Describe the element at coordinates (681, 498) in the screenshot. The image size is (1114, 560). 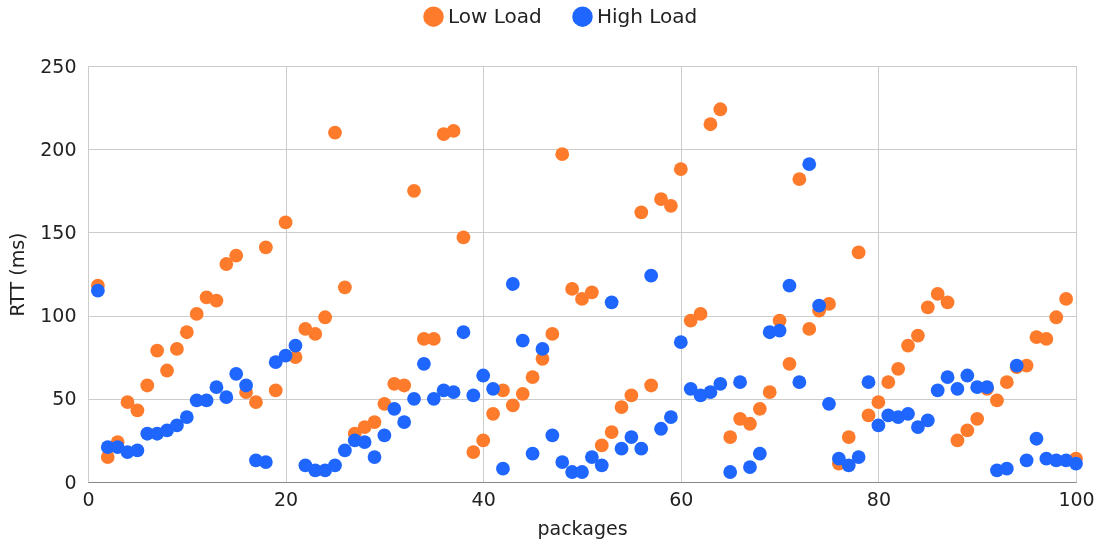
I see `x-tick-label: 60` at that location.